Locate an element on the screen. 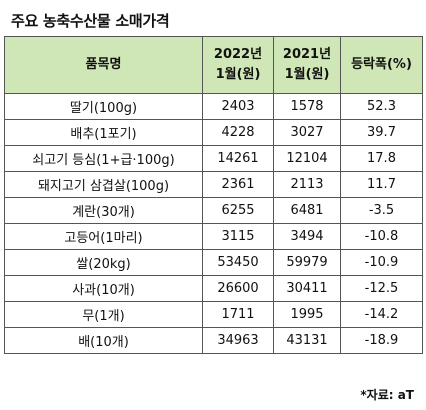  header-2022-year: 2022년 is located at coordinates (238, 54).